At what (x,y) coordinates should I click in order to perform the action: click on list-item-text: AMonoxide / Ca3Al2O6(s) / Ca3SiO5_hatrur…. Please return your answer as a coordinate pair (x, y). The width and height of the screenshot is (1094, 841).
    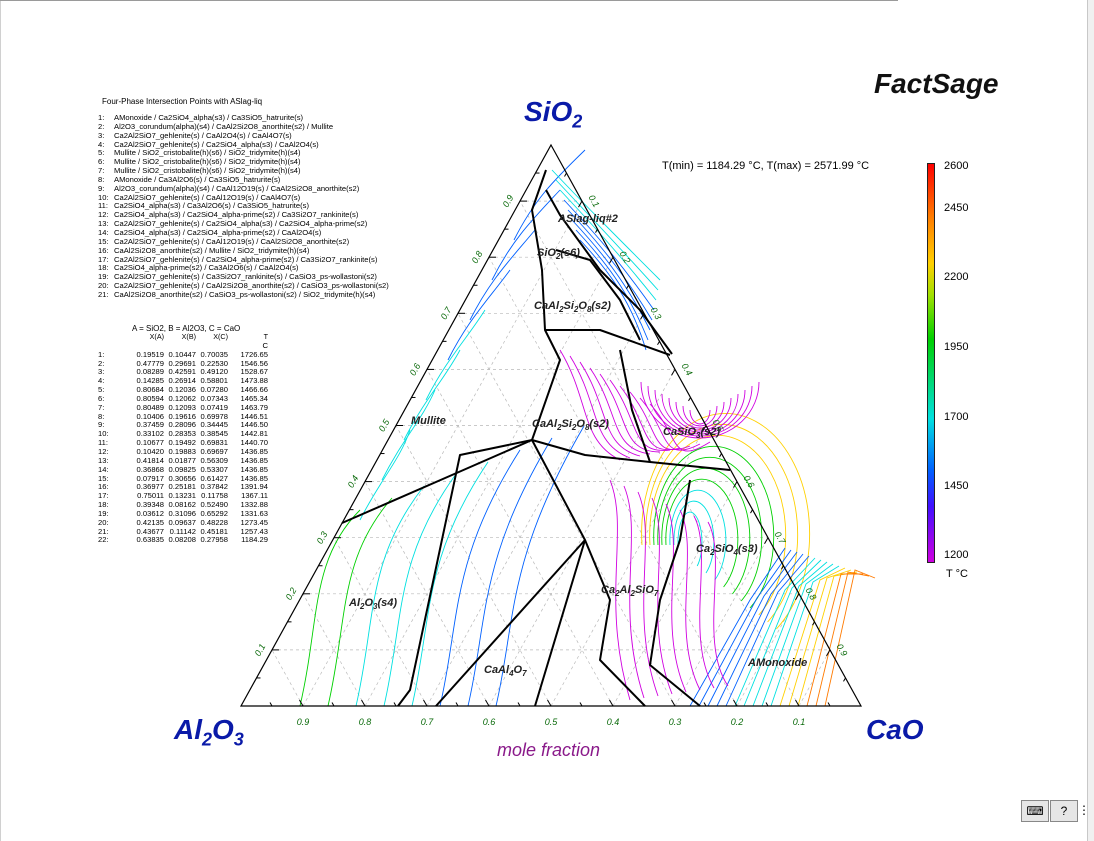
    Looking at the image, I should click on (197, 179).